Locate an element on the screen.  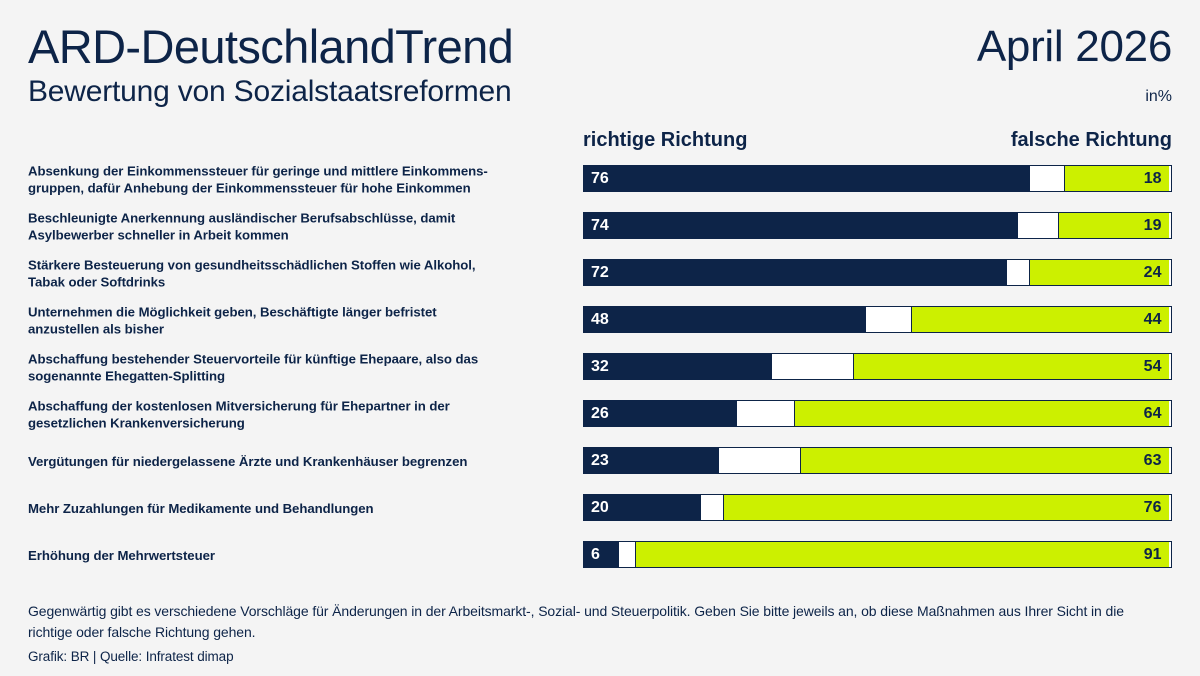
bar-segment-right-direction: 32 is located at coordinates (678, 366).